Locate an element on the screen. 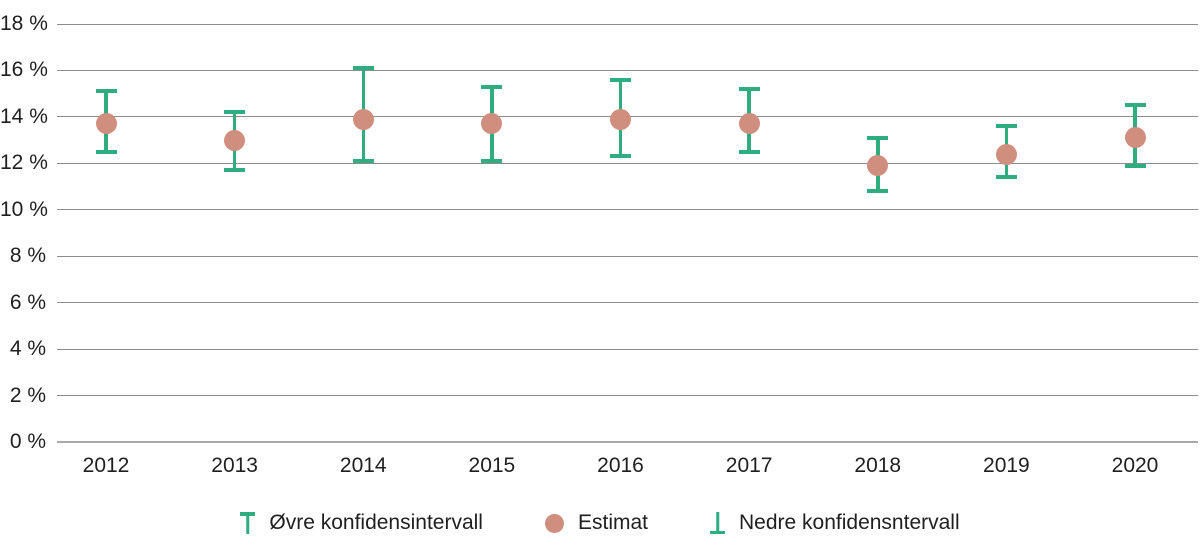 The width and height of the screenshot is (1200, 556). upper-ci-cap-2012 is located at coordinates (106, 91).